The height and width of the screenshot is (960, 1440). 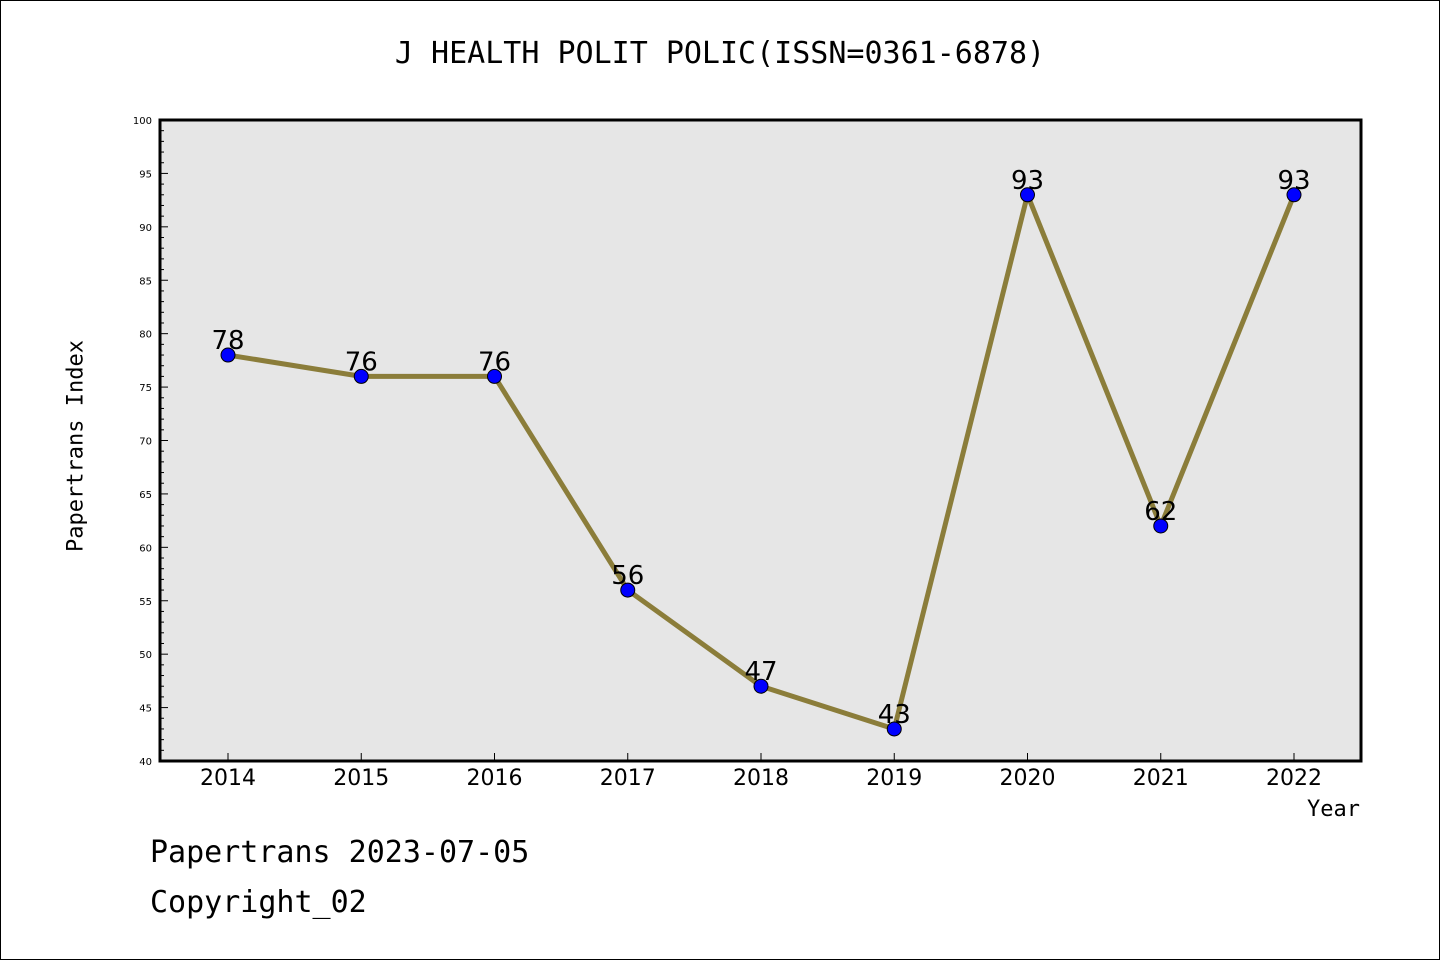 I want to click on y-tick-label: 75, so click(x=145, y=388).